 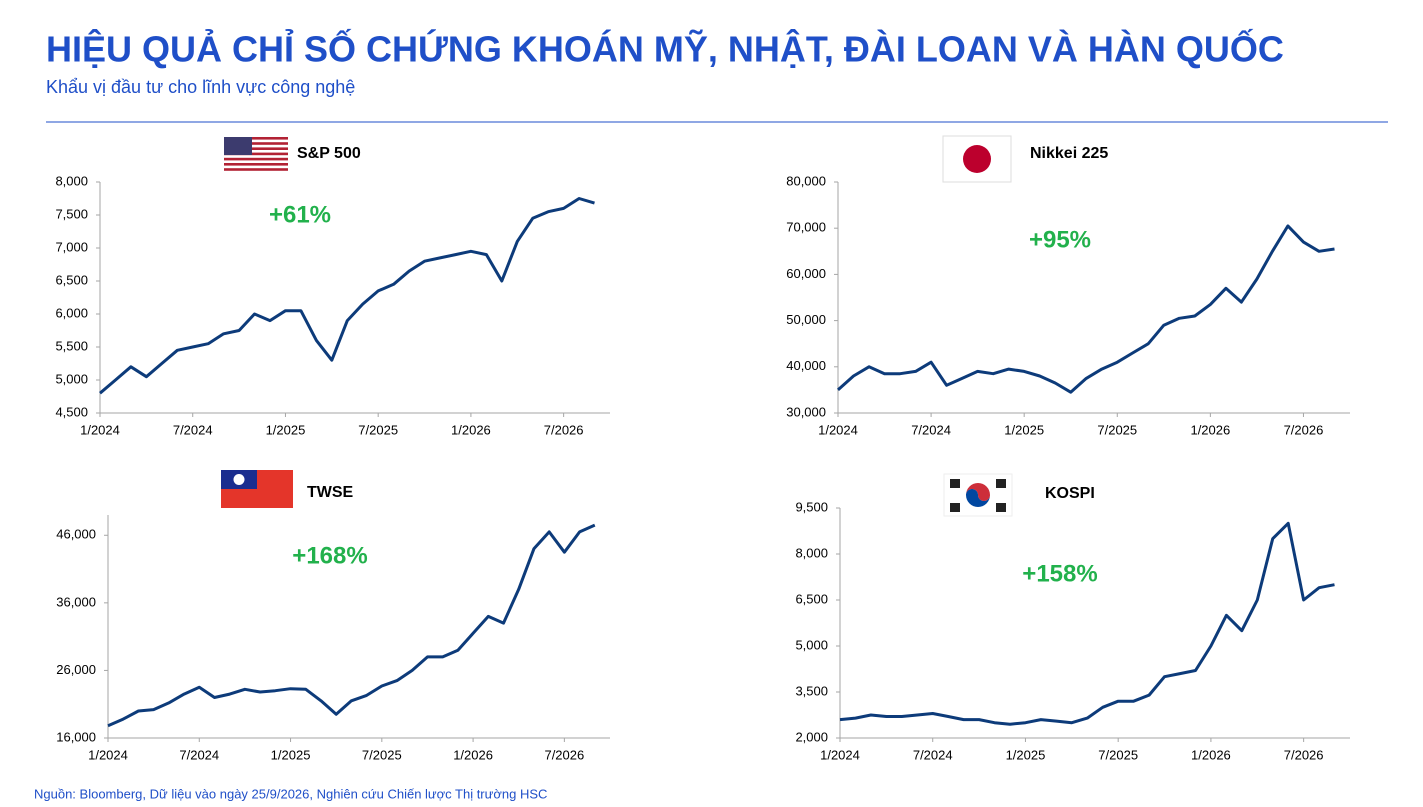 What do you see at coordinates (71, 411) in the screenshot?
I see `y-tick-label: 4,500` at bounding box center [71, 411].